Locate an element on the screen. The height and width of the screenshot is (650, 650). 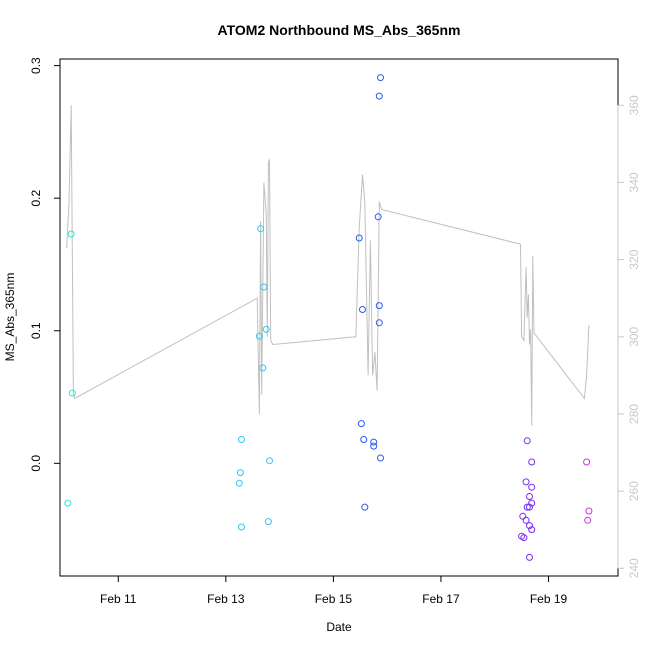
y-axis-label: MS_Abs_365nm is located at coordinates (10, 317).